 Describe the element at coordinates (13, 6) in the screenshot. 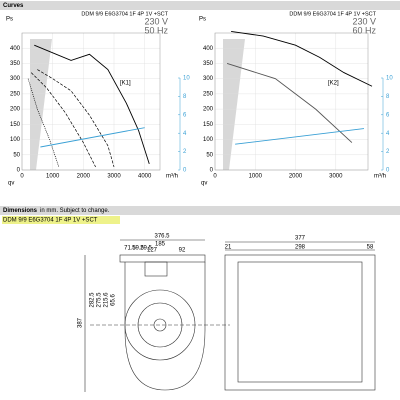

I see `section-title: Curves` at that location.